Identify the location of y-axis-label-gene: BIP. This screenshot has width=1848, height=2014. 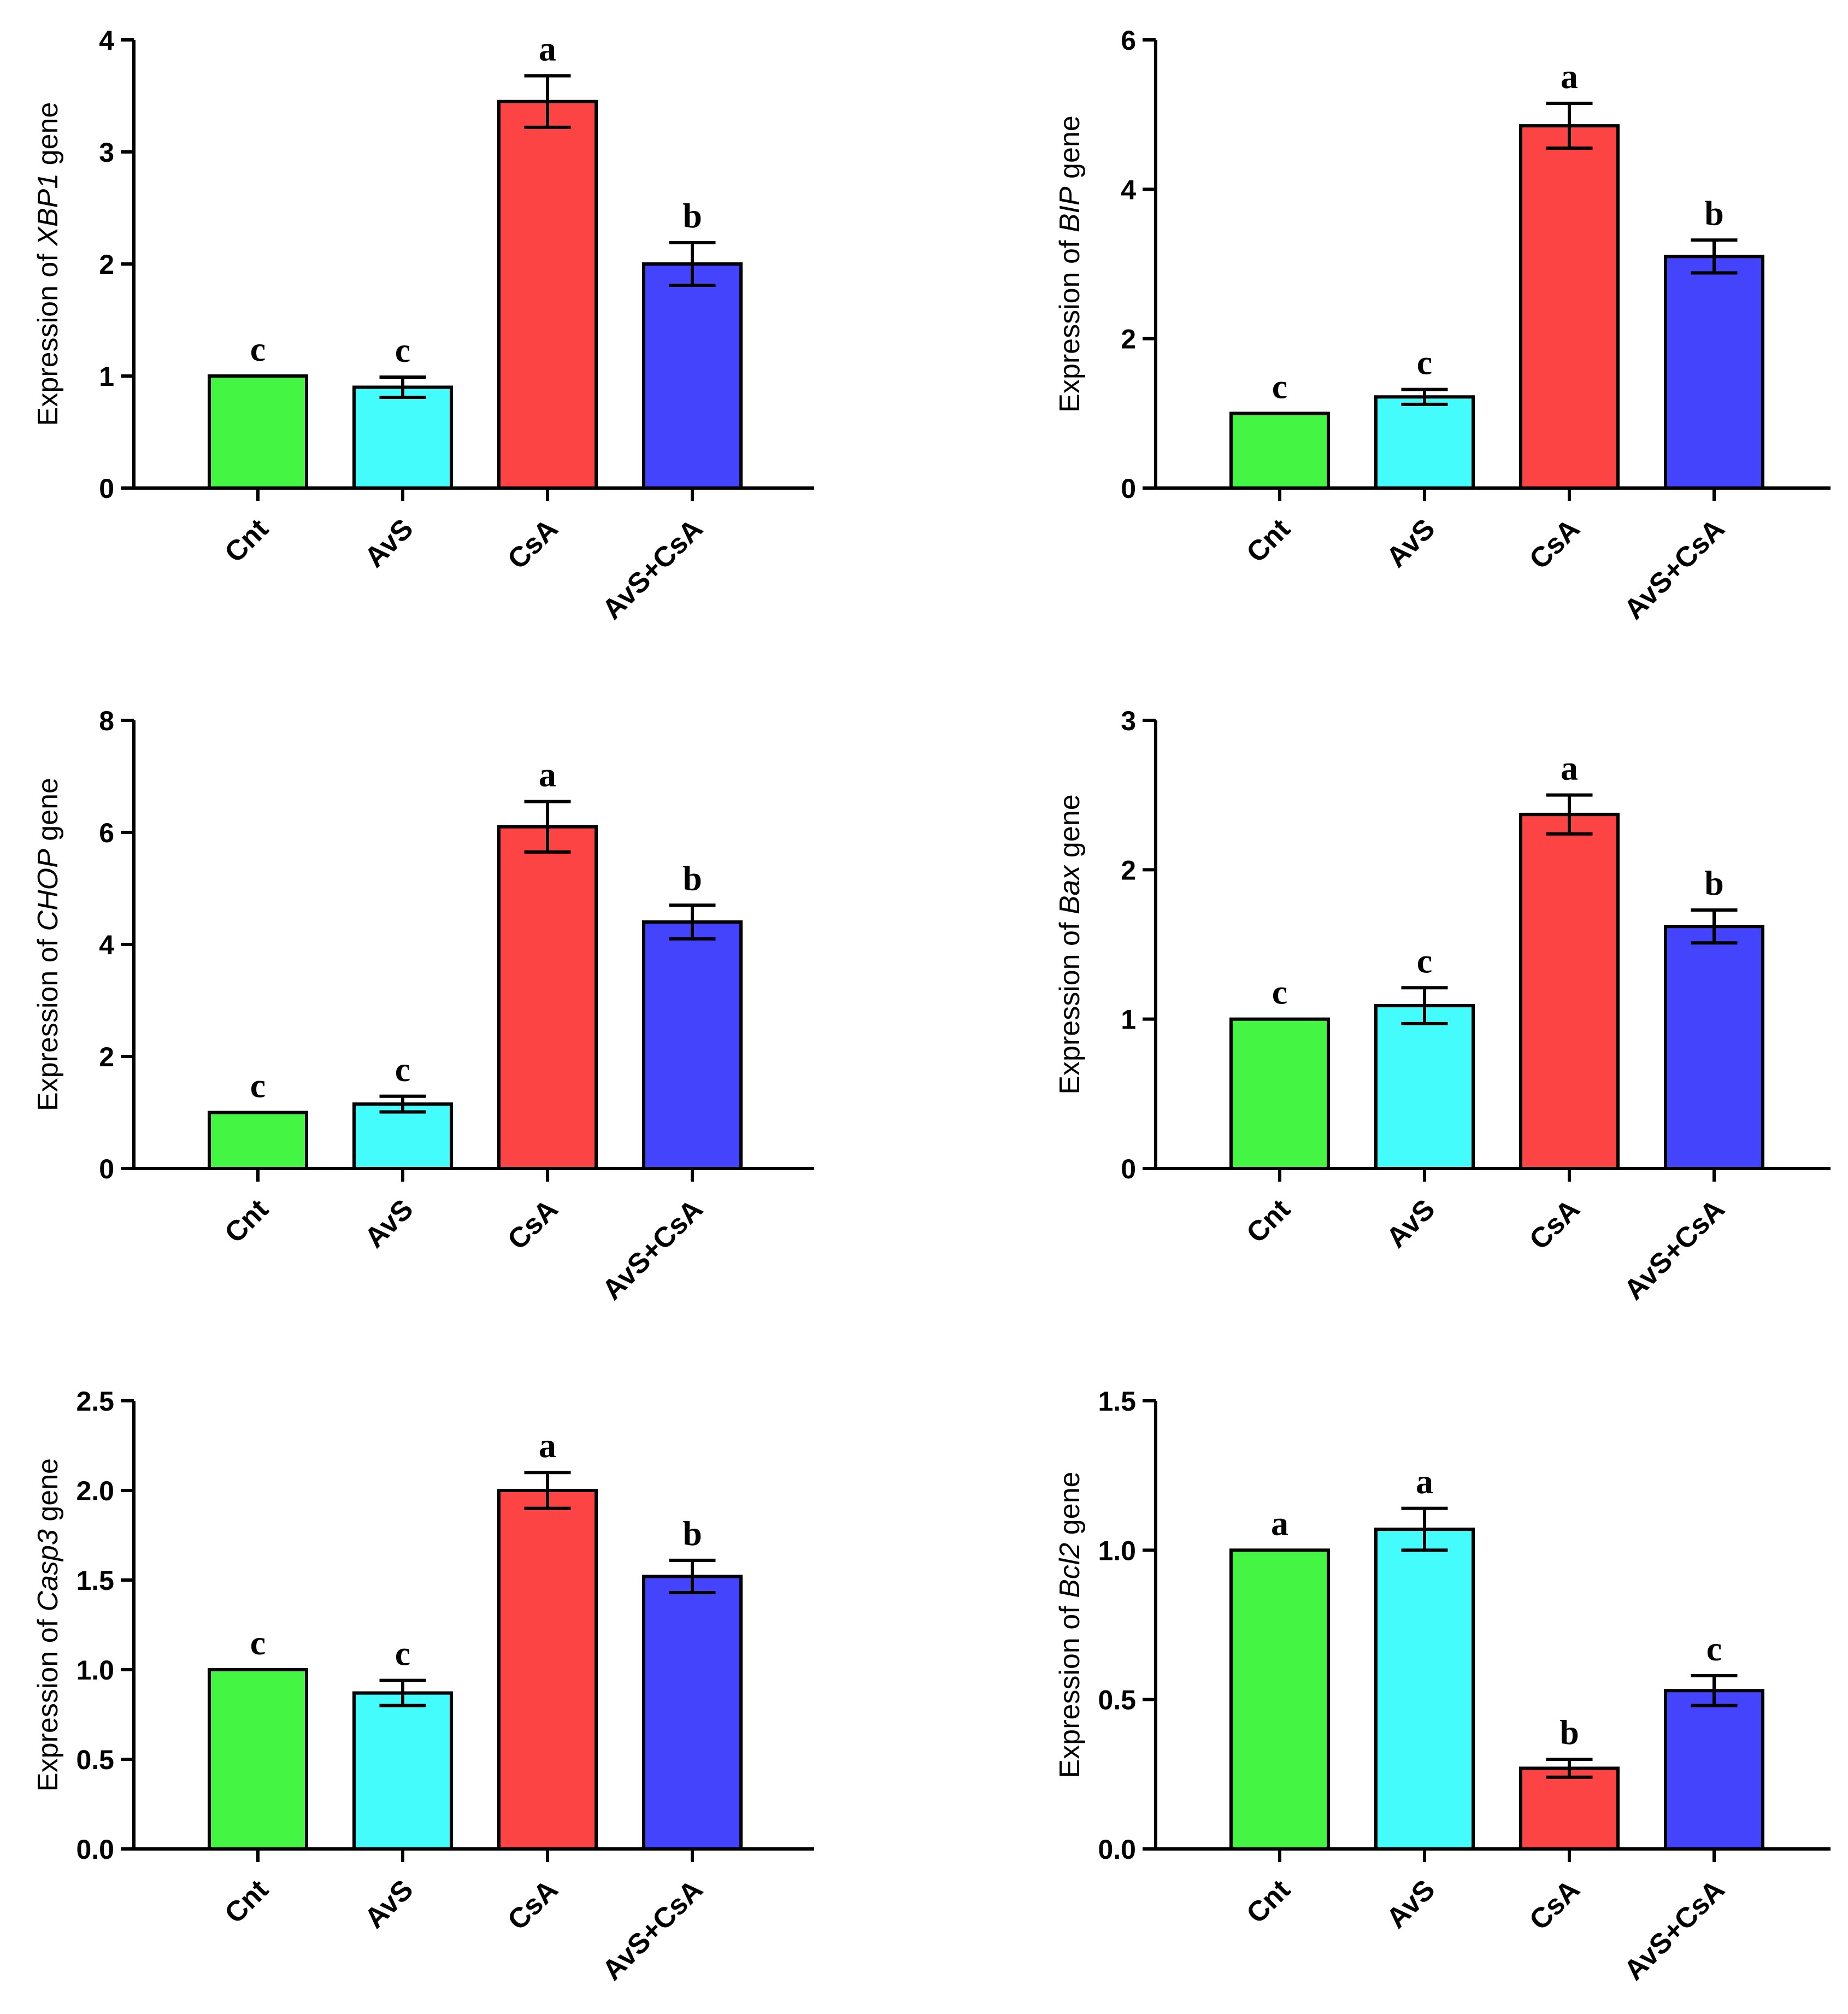
(1070, 209).